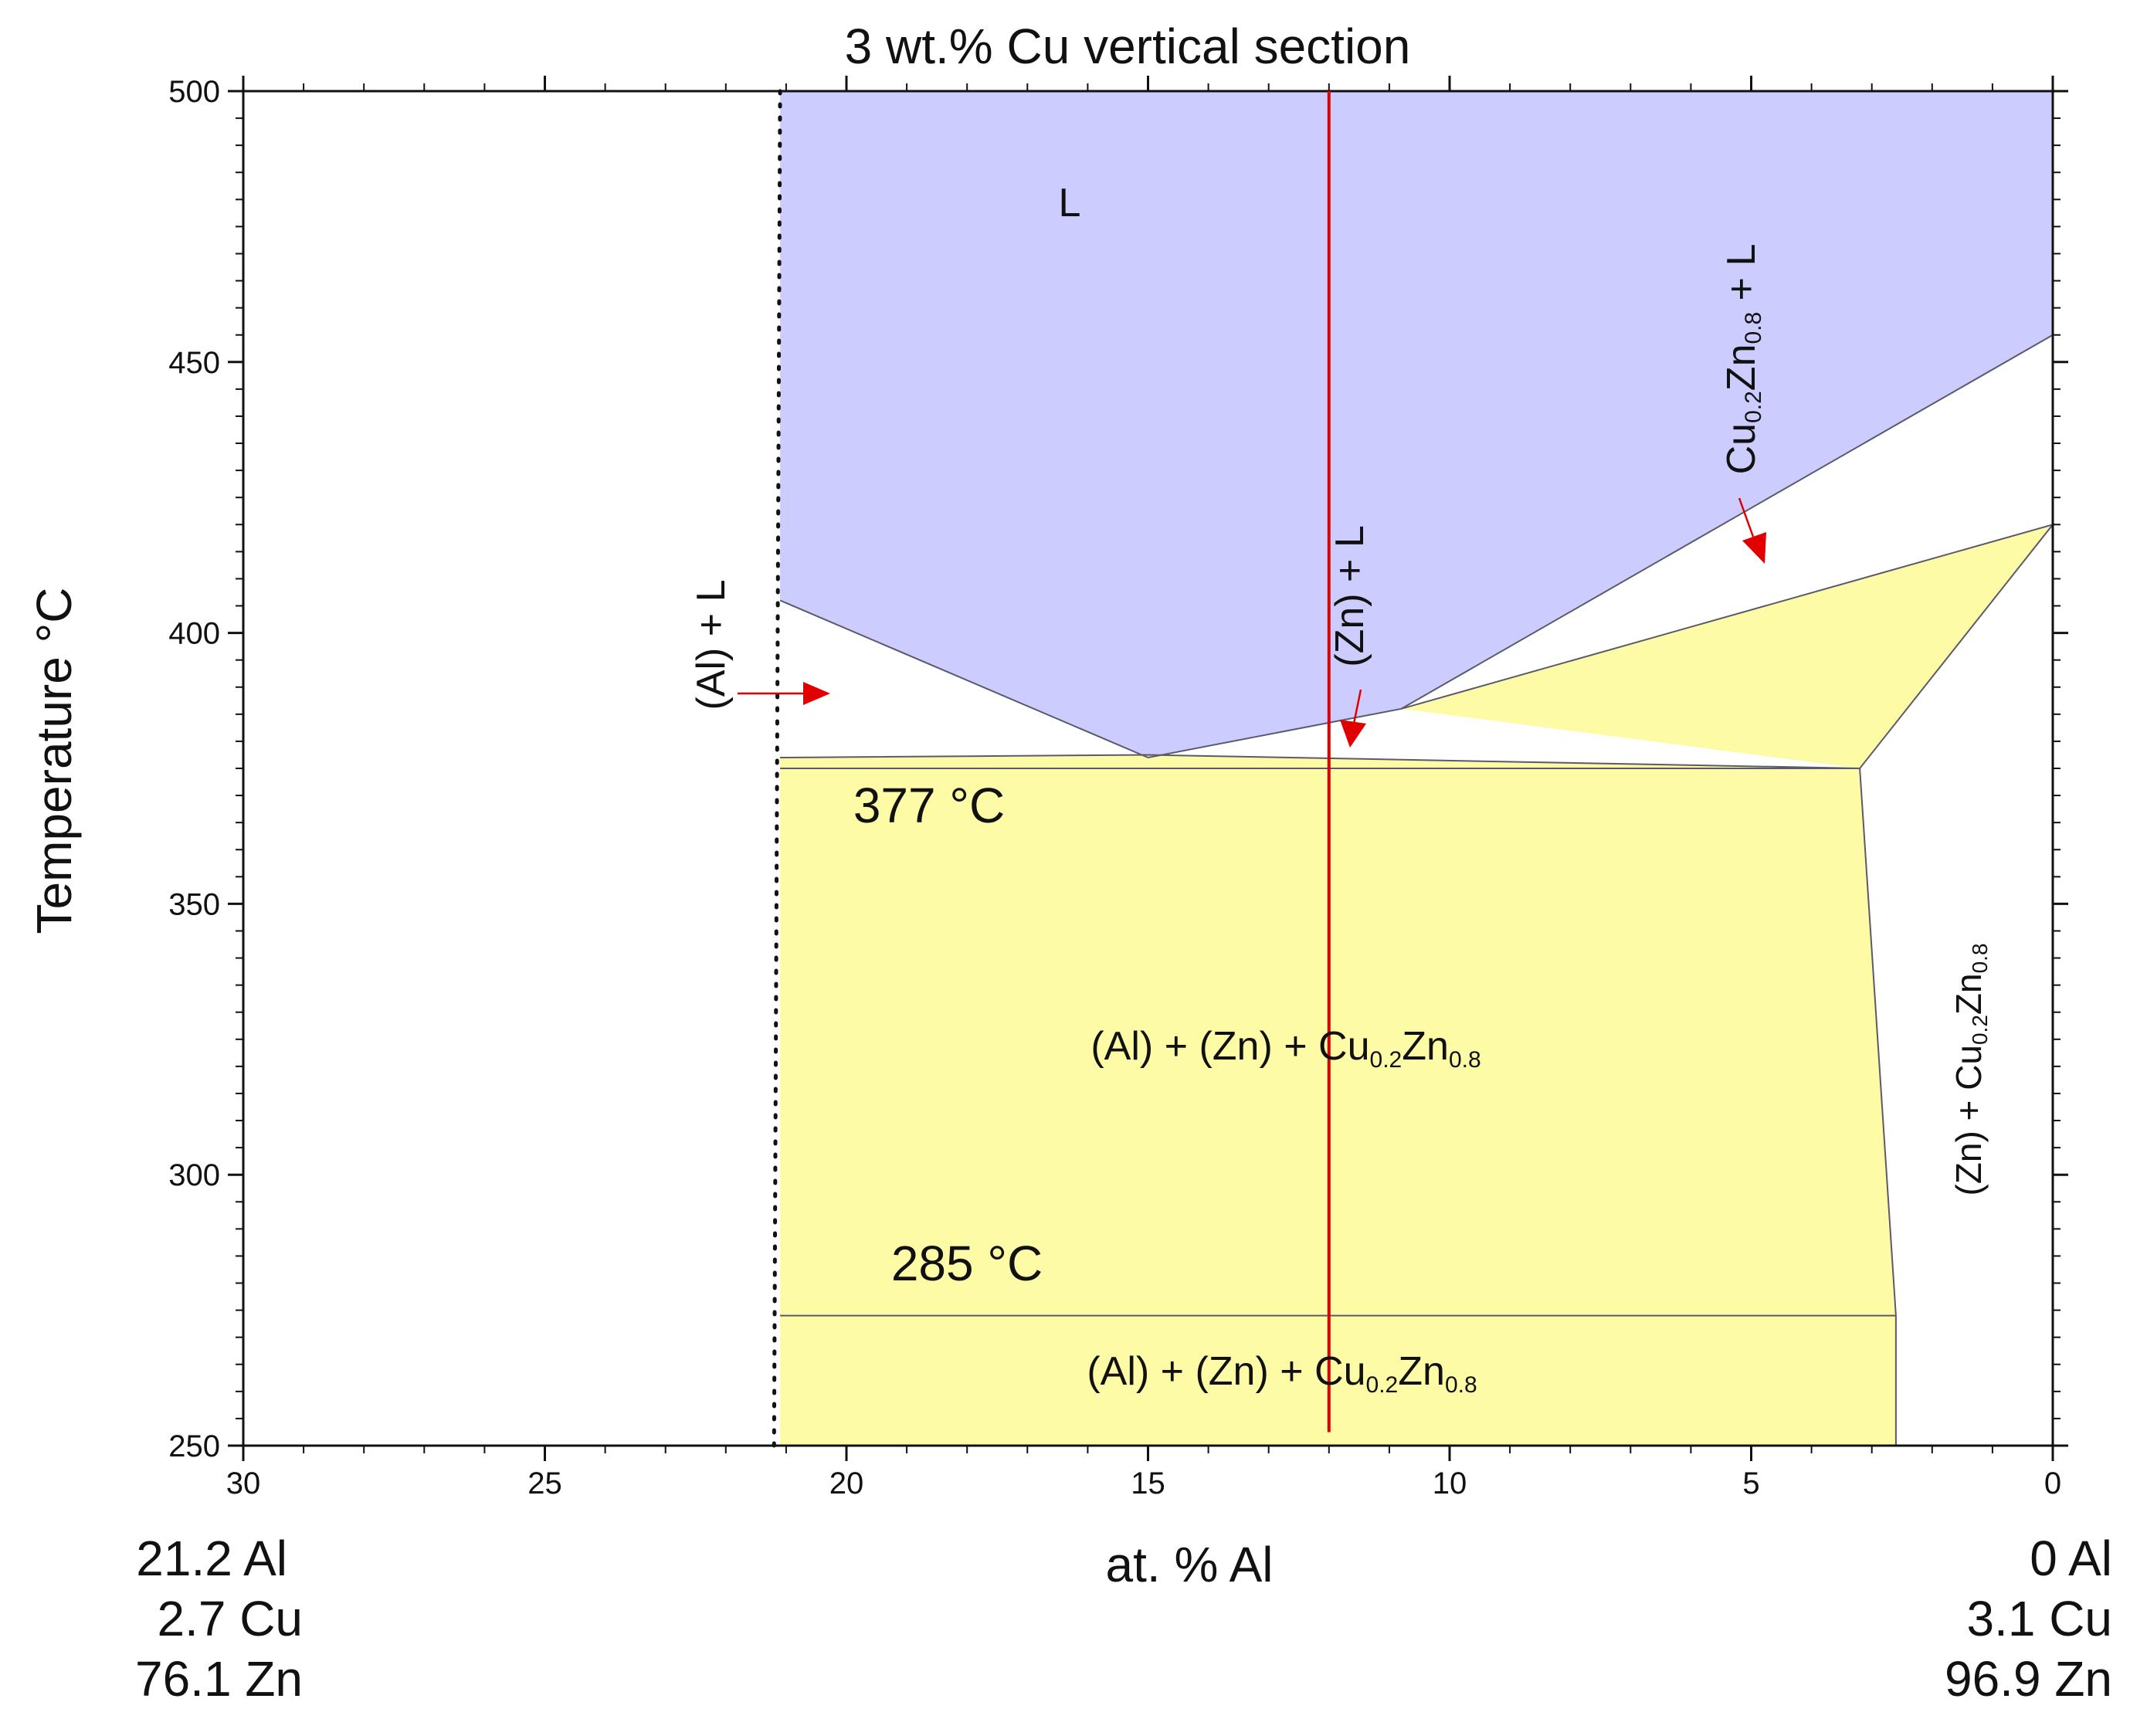  I want to click on label-zn-plus-l: (Zn) + L, so click(1350, 596).